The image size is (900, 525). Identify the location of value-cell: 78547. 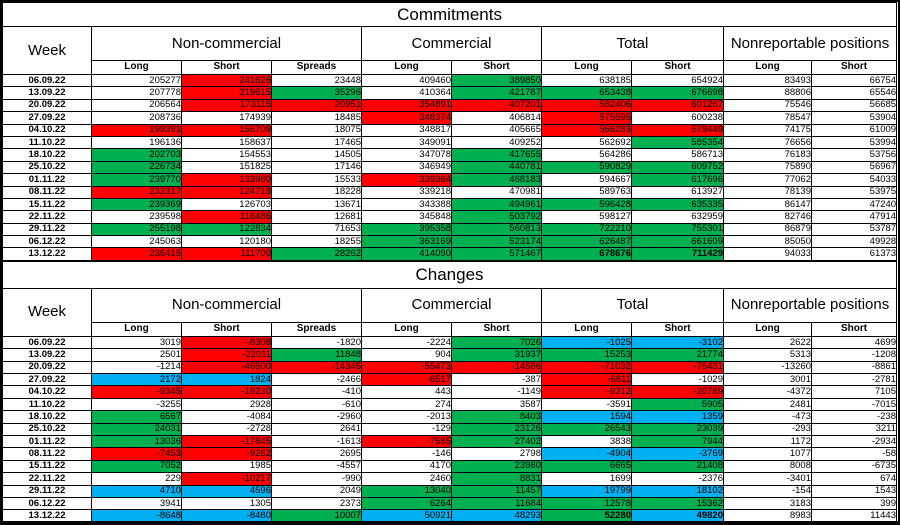
(767, 118).